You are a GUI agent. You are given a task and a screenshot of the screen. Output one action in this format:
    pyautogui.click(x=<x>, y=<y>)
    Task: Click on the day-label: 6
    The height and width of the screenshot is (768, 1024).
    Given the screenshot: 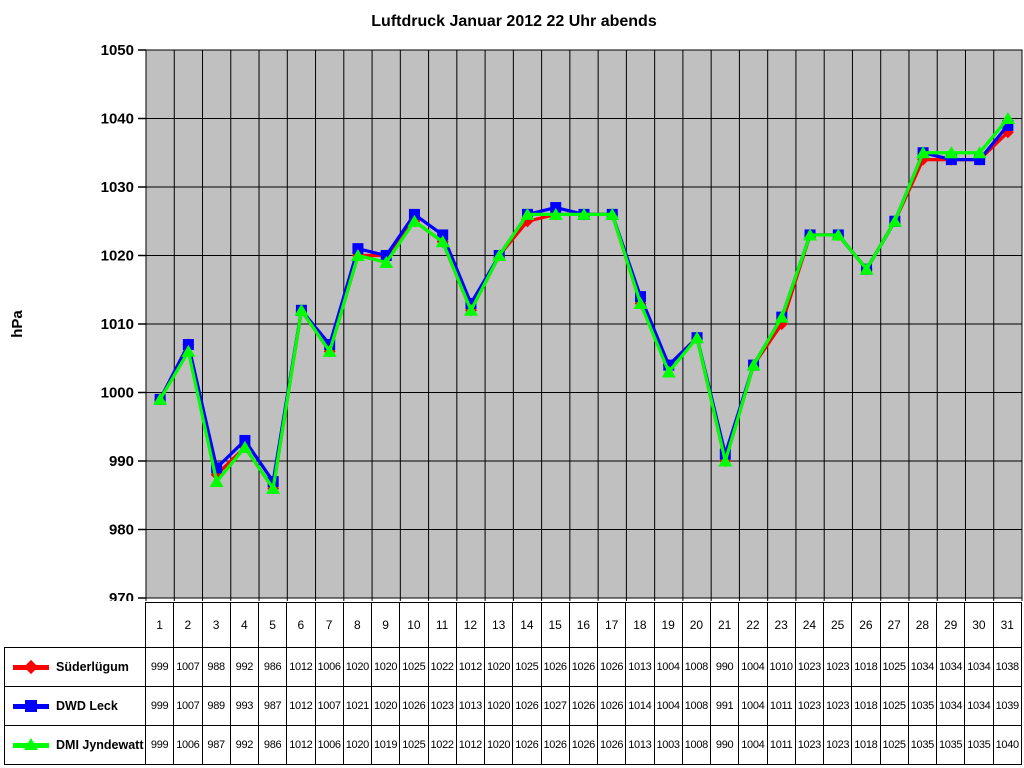 What is the action you would take?
    pyautogui.click(x=301, y=625)
    